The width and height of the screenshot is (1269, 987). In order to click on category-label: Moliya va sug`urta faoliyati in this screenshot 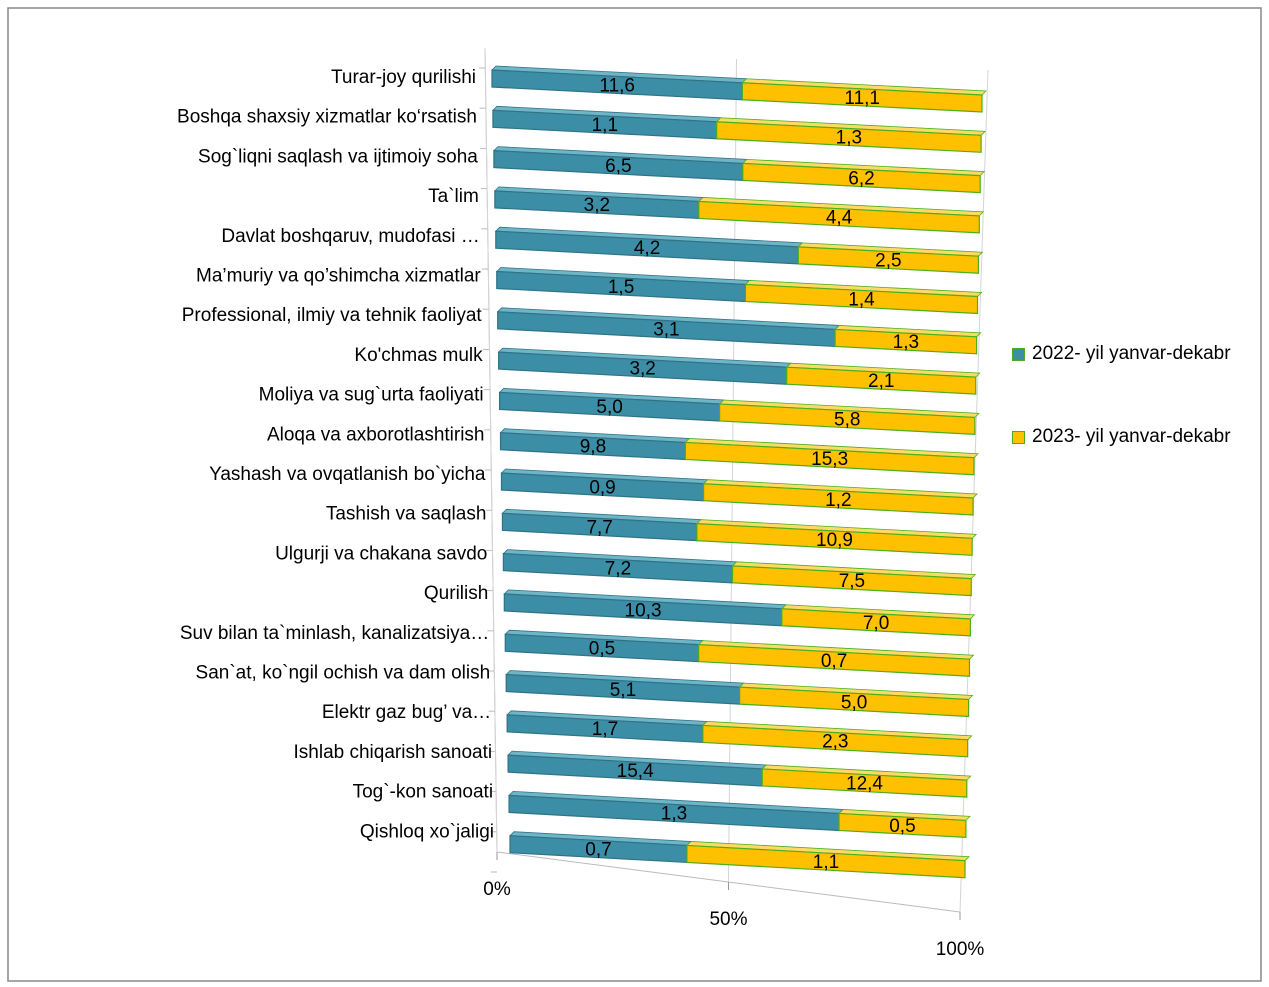, I will do `click(371, 395)`.